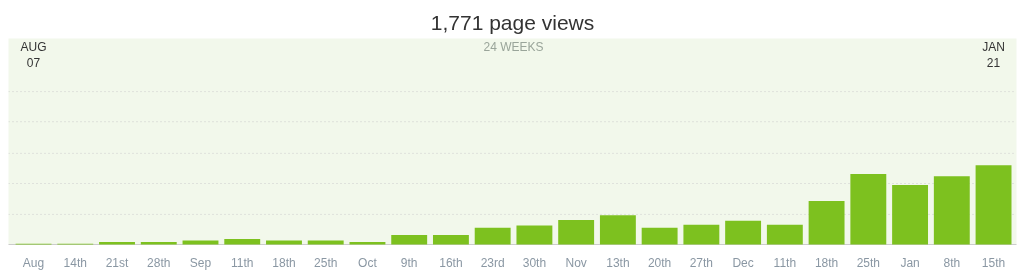  Describe the element at coordinates (117, 262) in the screenshot. I see `x-tick-label: 21st` at that location.